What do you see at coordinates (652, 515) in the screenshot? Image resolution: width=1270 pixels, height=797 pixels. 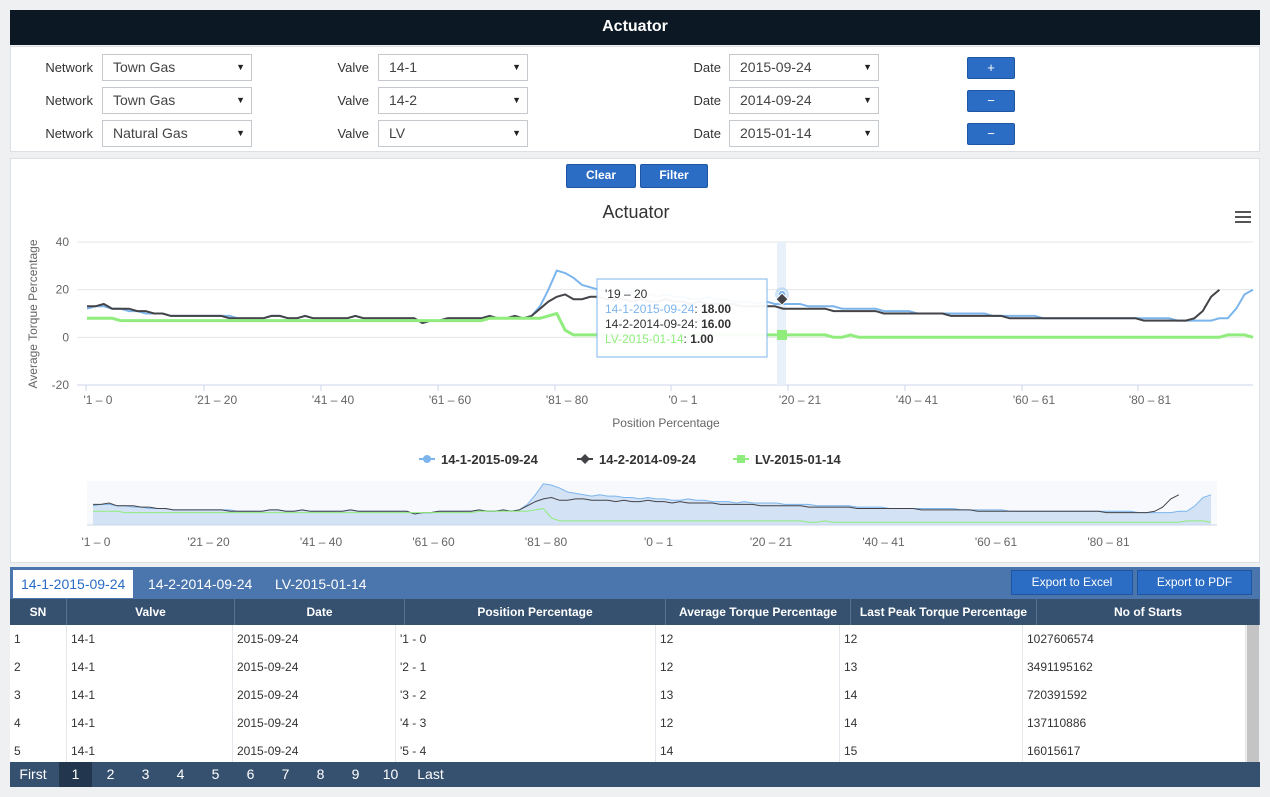 I see `navigator-line` at bounding box center [652, 515].